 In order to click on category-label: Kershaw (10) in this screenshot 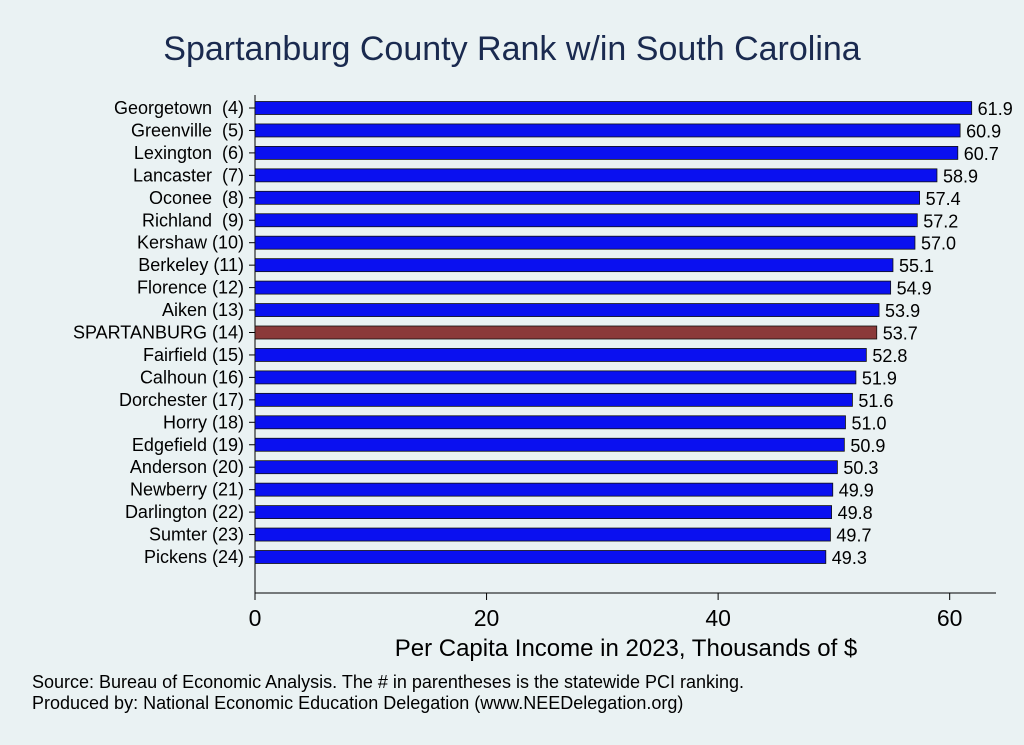, I will do `click(190, 243)`.